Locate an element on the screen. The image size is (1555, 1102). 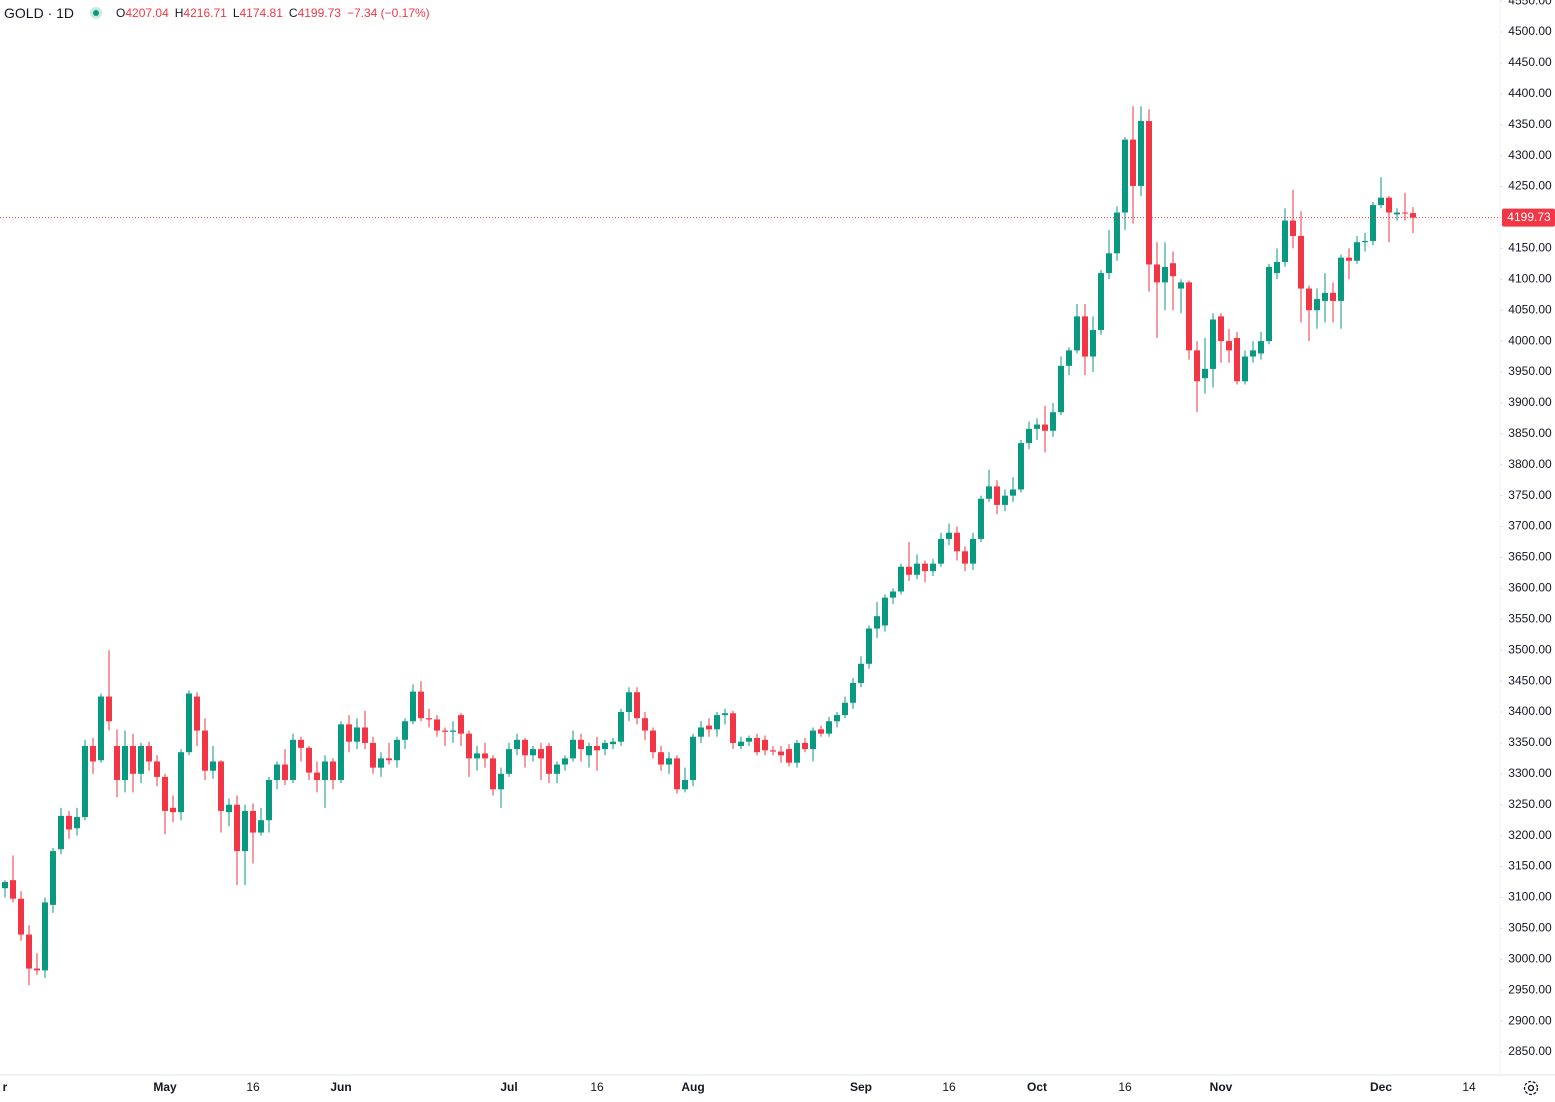
gear-outer is located at coordinates (1531, 1088).